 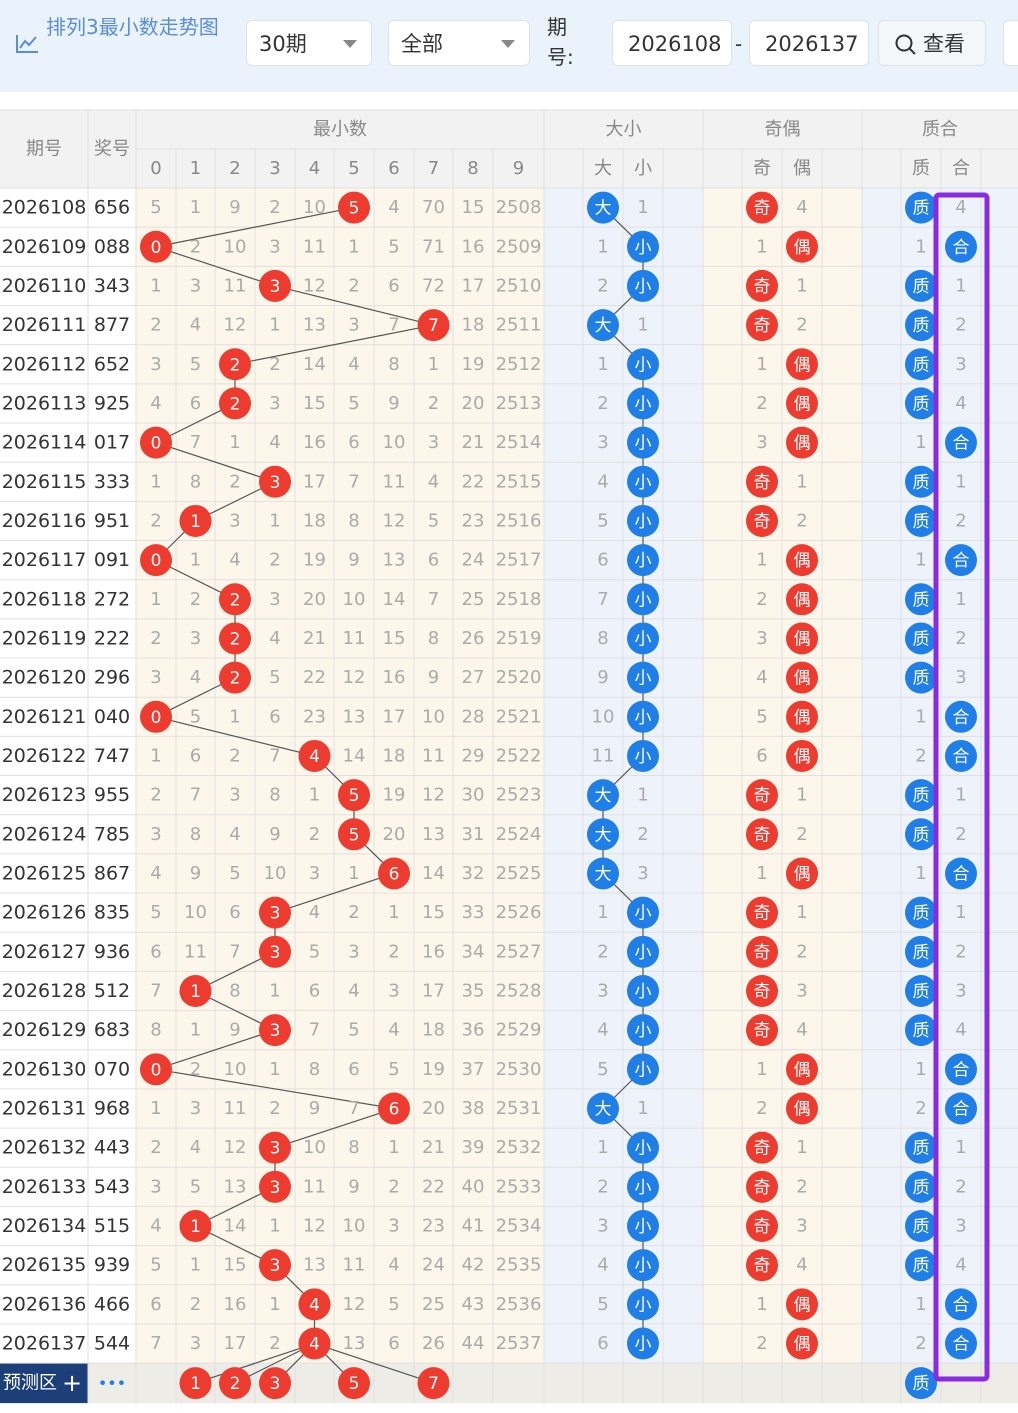 I want to click on search-text: 查看, so click(x=944, y=44).